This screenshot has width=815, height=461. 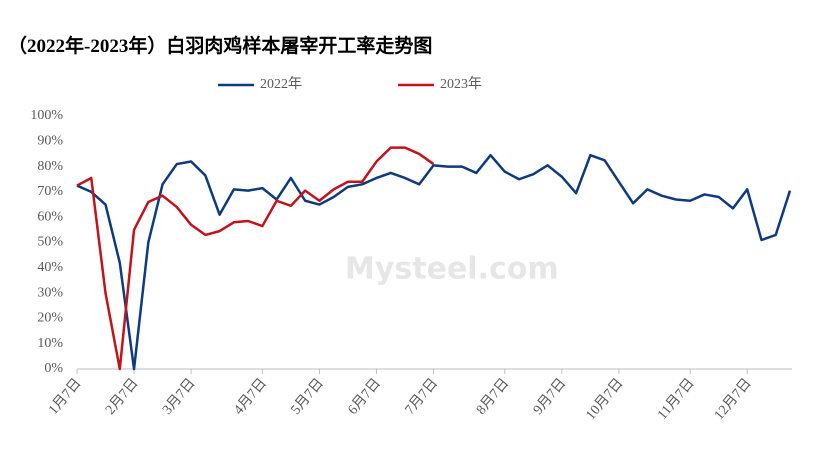 What do you see at coordinates (733, 399) in the screenshot?
I see `x-tick-label: 12月7日` at bounding box center [733, 399].